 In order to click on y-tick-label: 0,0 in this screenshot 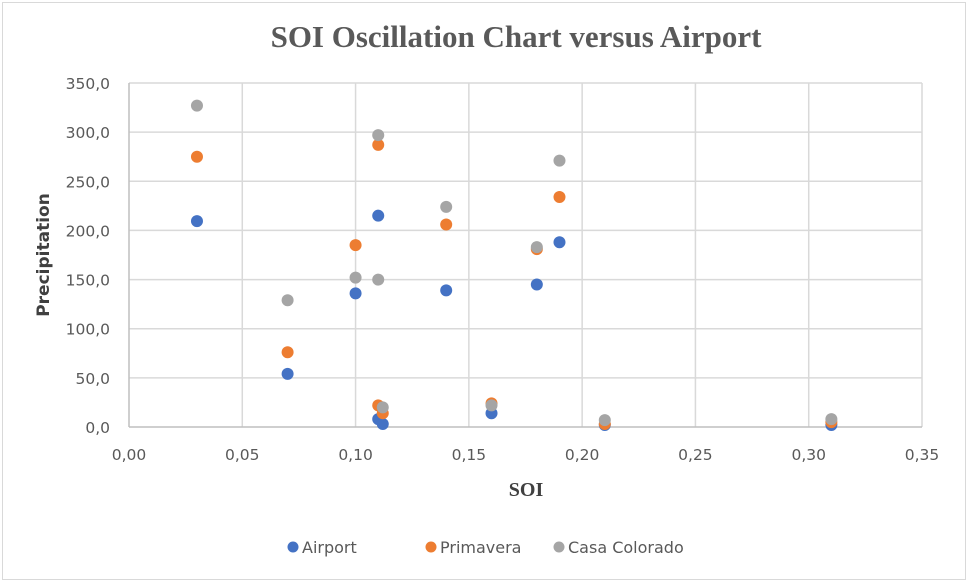, I will do `click(97, 428)`.